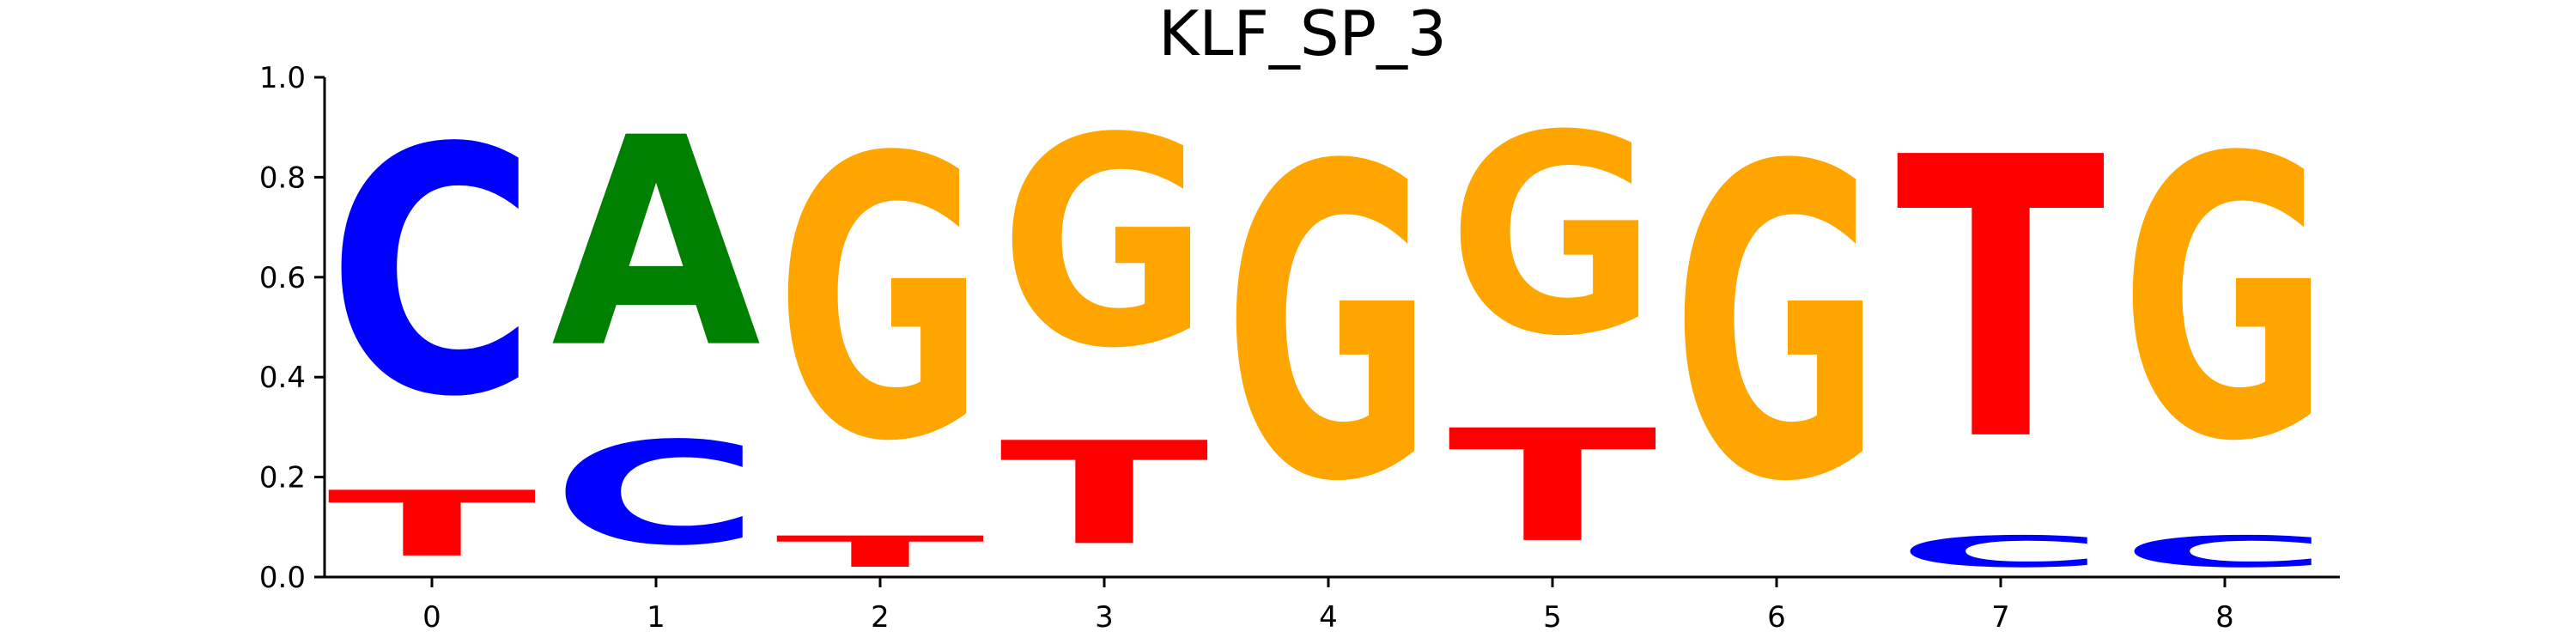  What do you see at coordinates (656, 494) in the screenshot?
I see `letter-C-pos-1: C` at bounding box center [656, 494].